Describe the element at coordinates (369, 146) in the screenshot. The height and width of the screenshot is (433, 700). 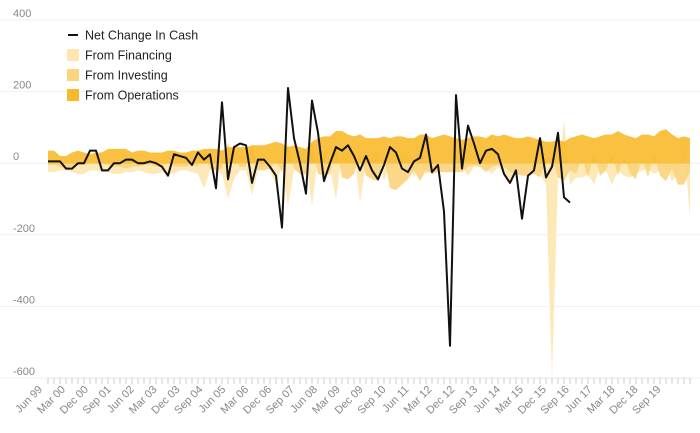
I see `area-from-operations` at that location.